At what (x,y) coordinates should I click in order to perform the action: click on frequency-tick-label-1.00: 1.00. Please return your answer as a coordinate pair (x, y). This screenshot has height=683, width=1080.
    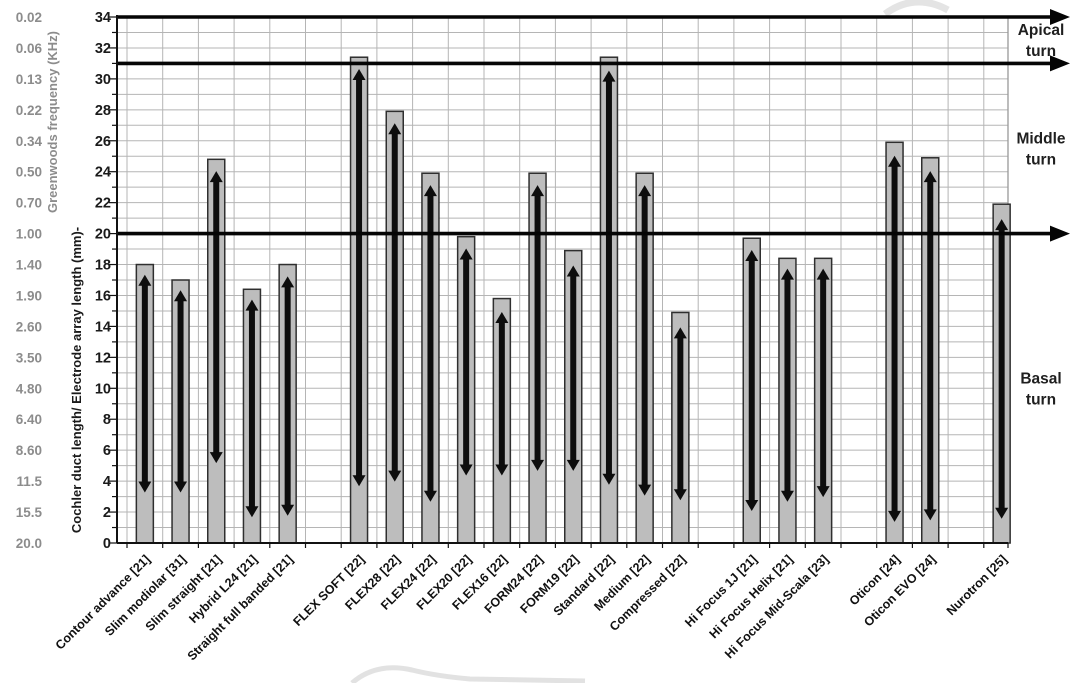
    Looking at the image, I should click on (29, 234).